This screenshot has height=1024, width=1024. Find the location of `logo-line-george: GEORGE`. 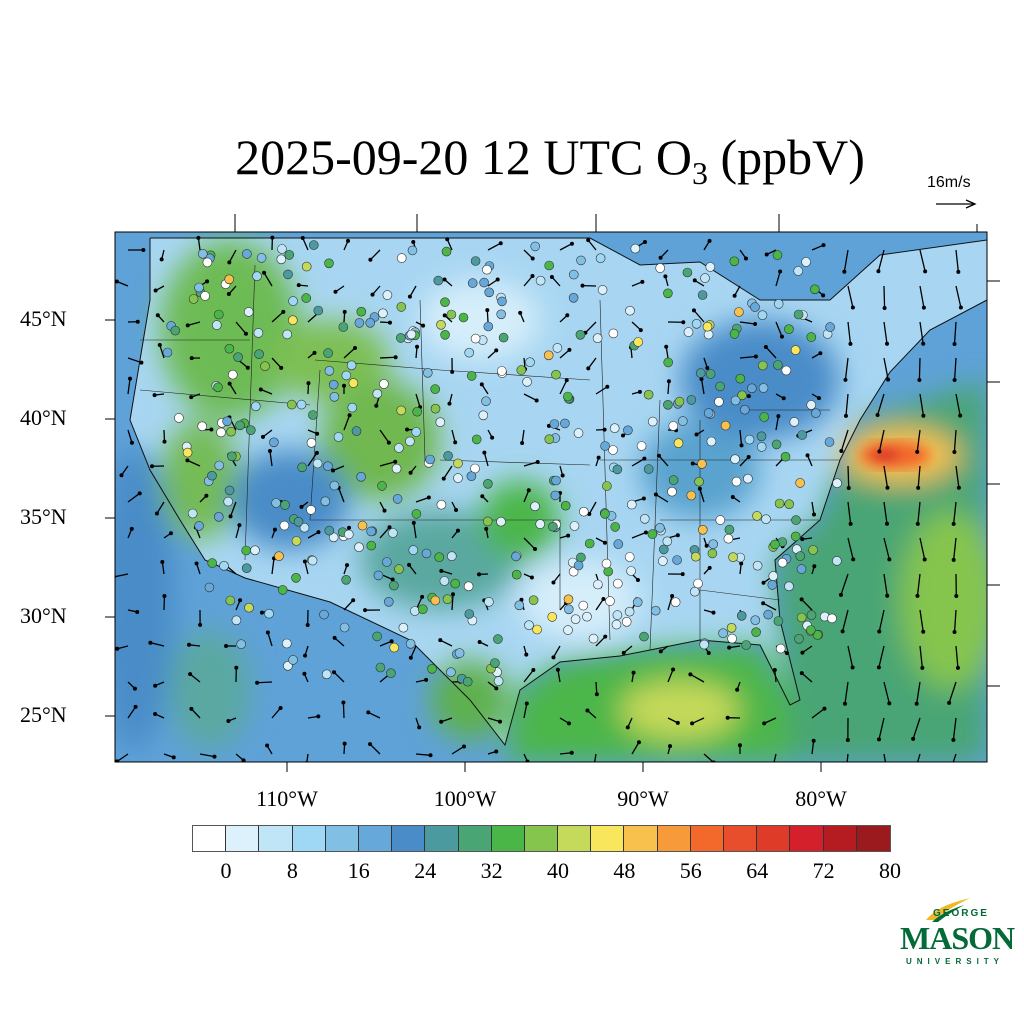

logo-line-george: GEORGE is located at coordinates (961, 913).